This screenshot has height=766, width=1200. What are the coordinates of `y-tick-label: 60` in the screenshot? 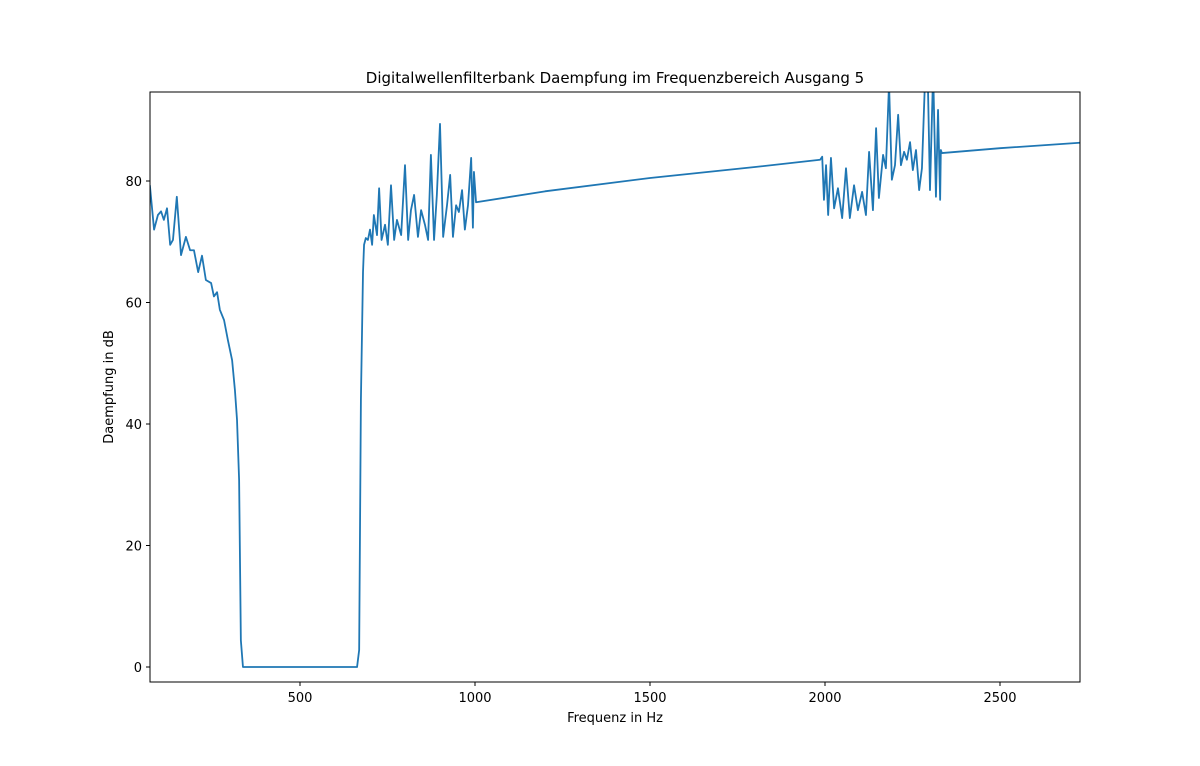 It's located at (133, 303).